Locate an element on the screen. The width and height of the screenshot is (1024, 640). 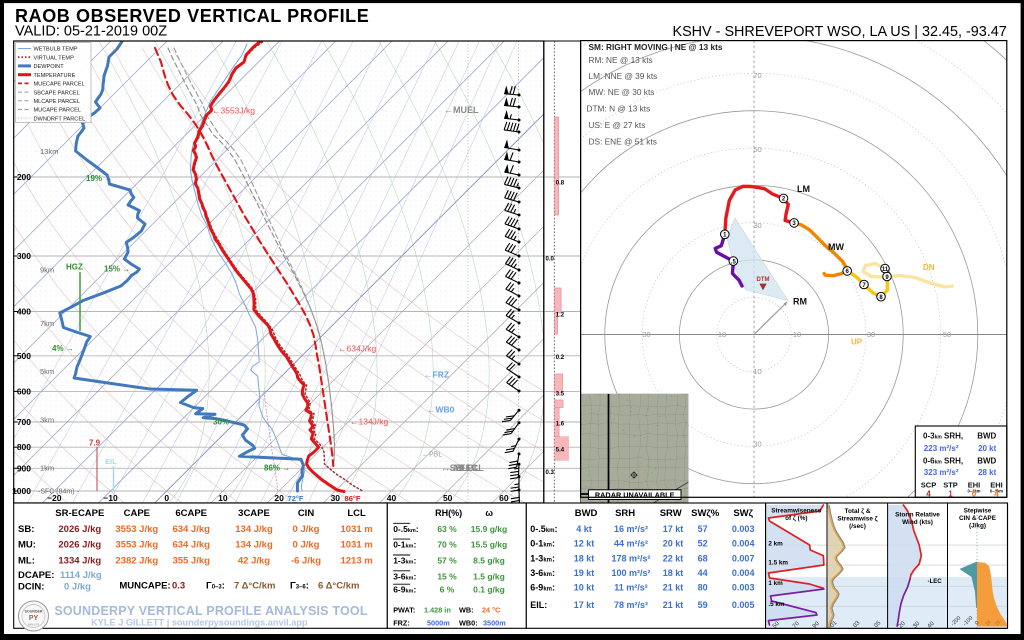
svg-text: 59 is located at coordinates (703, 605).